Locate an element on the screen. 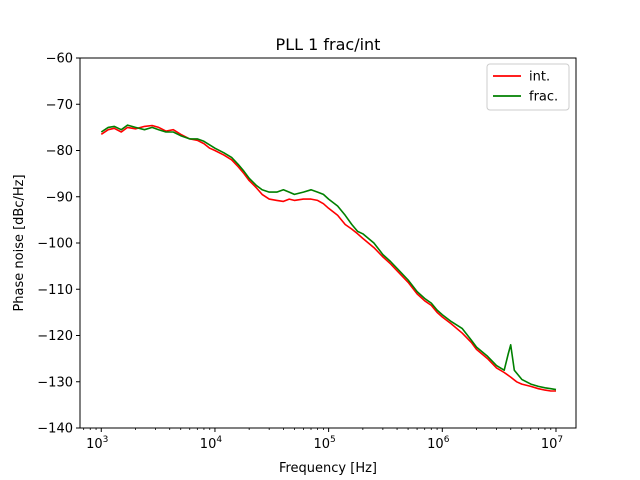 This screenshot has width=640, height=480. y-tick-label: −100 is located at coordinates (55, 244).